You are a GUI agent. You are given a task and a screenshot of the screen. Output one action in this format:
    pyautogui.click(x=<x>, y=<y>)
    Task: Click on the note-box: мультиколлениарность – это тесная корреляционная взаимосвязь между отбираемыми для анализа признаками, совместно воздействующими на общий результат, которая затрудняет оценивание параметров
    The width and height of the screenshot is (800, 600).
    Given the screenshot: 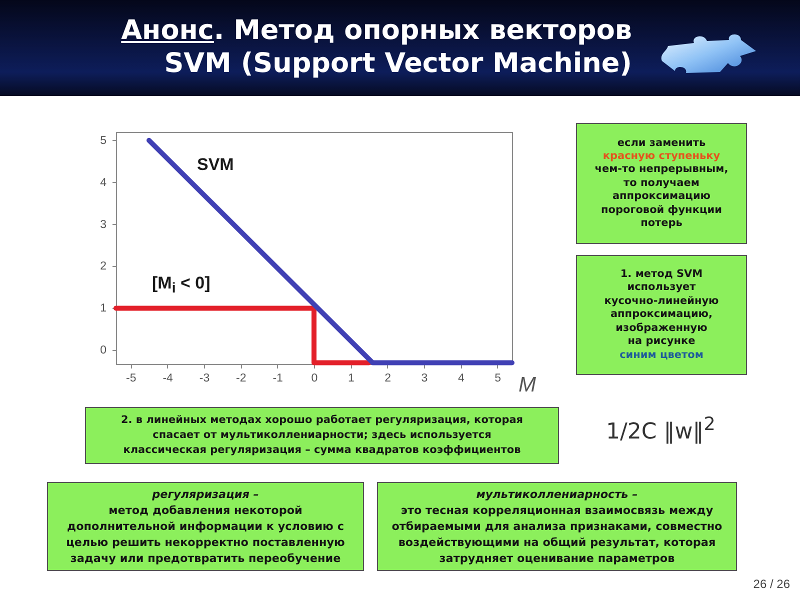 What is the action you would take?
    pyautogui.click(x=557, y=526)
    